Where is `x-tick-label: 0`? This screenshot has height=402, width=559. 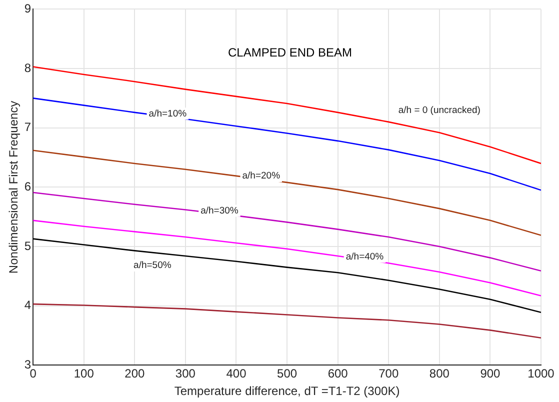
x-tick-label: 0 is located at coordinates (33, 373).